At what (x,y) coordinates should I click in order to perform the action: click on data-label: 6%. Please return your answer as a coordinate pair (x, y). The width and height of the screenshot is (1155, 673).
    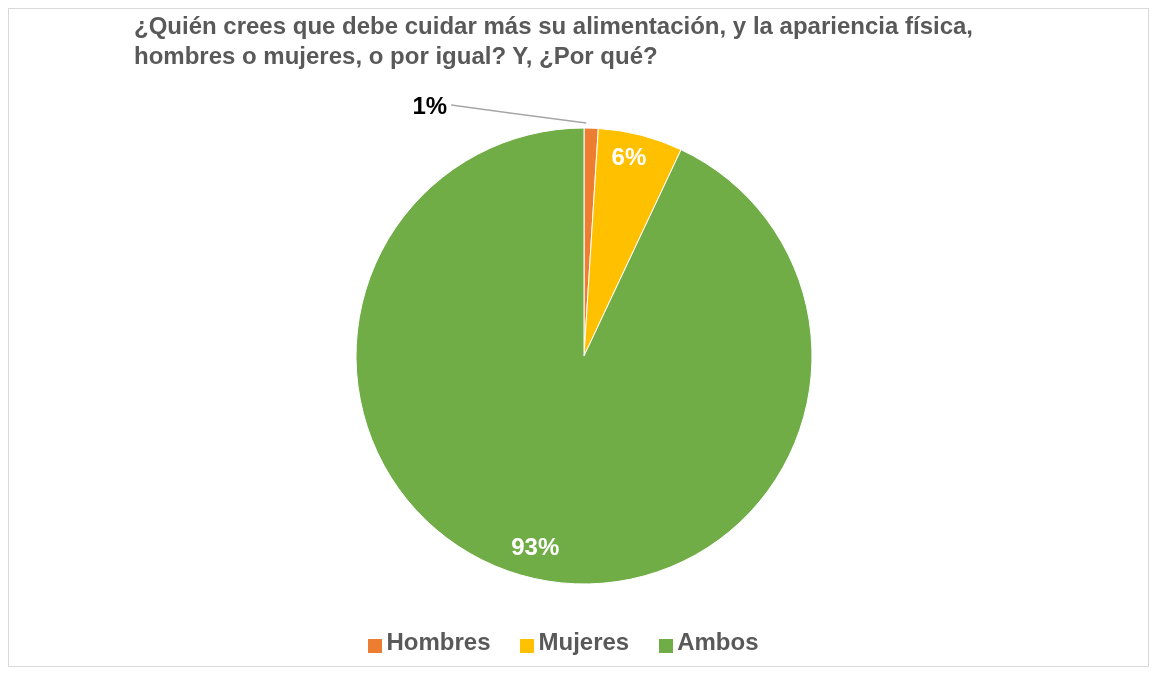
    Looking at the image, I should click on (629, 157).